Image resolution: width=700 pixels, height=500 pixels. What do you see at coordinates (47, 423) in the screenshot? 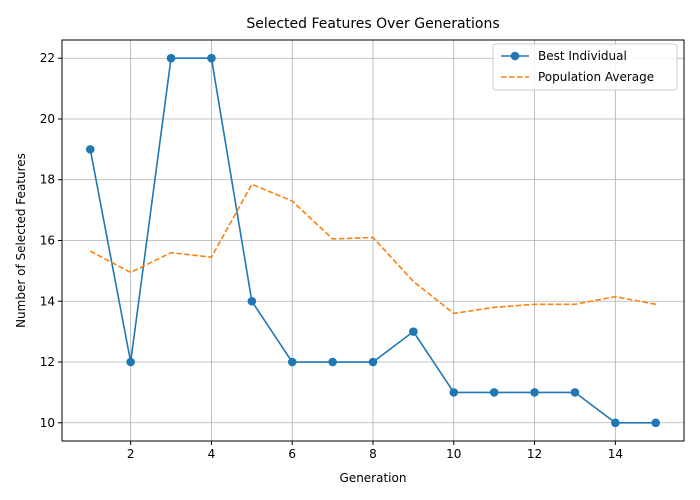
I see `y-tick-label: 10` at bounding box center [47, 423].